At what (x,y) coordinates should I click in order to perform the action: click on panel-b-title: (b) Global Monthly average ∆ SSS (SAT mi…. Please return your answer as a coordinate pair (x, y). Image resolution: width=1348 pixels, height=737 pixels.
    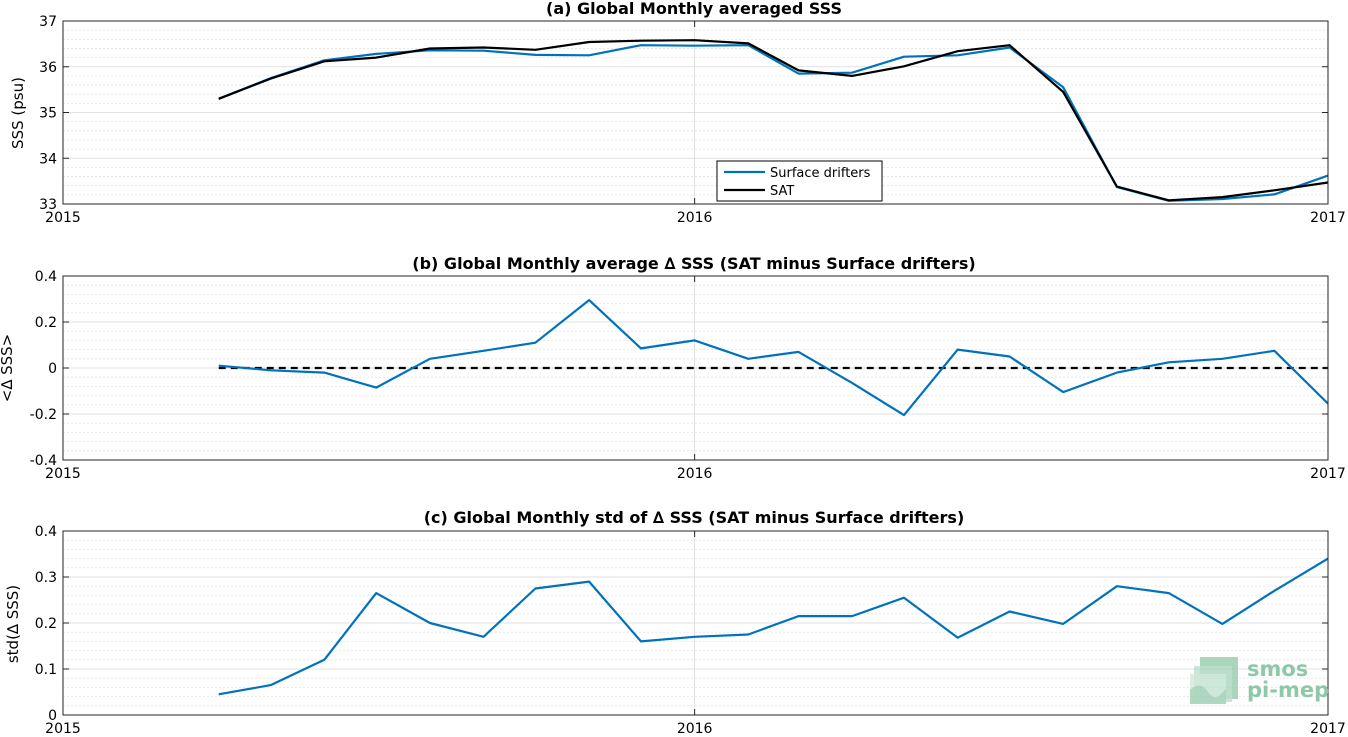
    Looking at the image, I should click on (693, 263).